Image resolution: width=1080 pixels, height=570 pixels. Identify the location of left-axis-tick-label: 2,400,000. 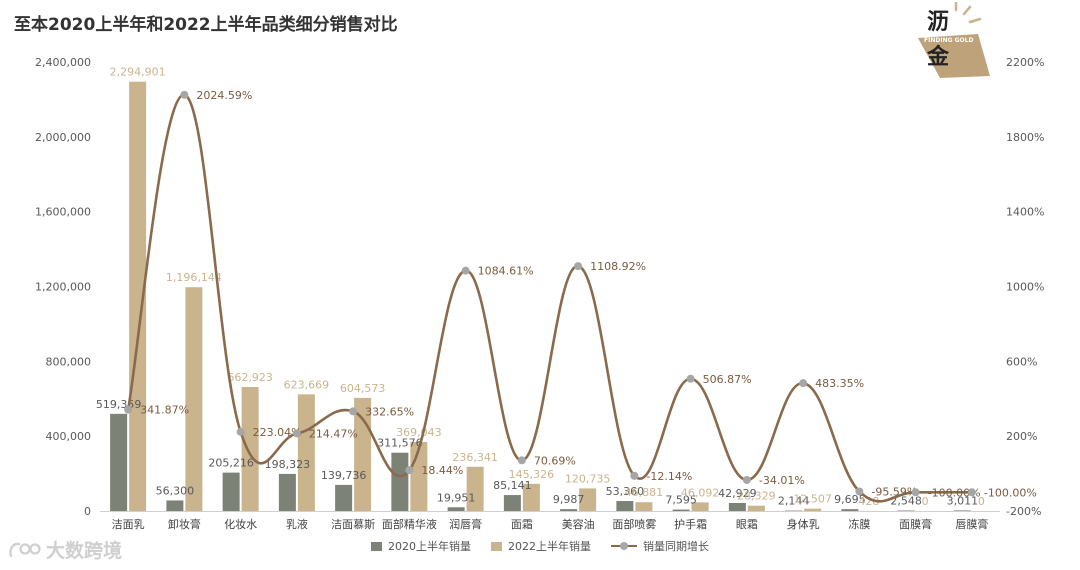
(63, 62).